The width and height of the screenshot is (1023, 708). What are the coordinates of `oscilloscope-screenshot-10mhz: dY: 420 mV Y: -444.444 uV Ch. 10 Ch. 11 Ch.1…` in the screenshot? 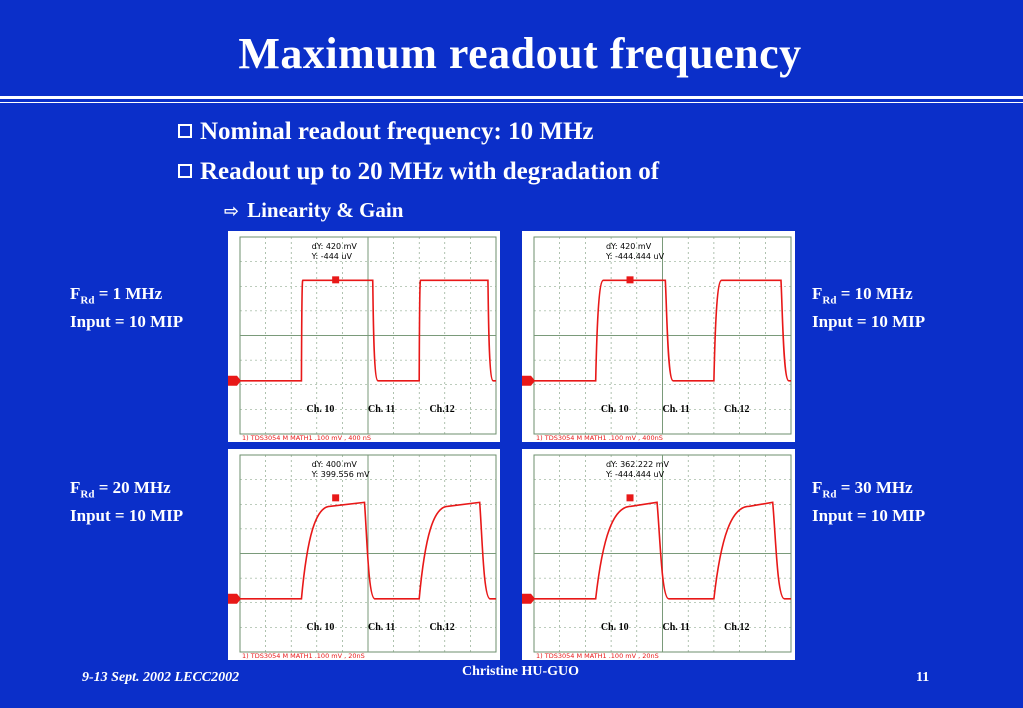 It's located at (658, 336).